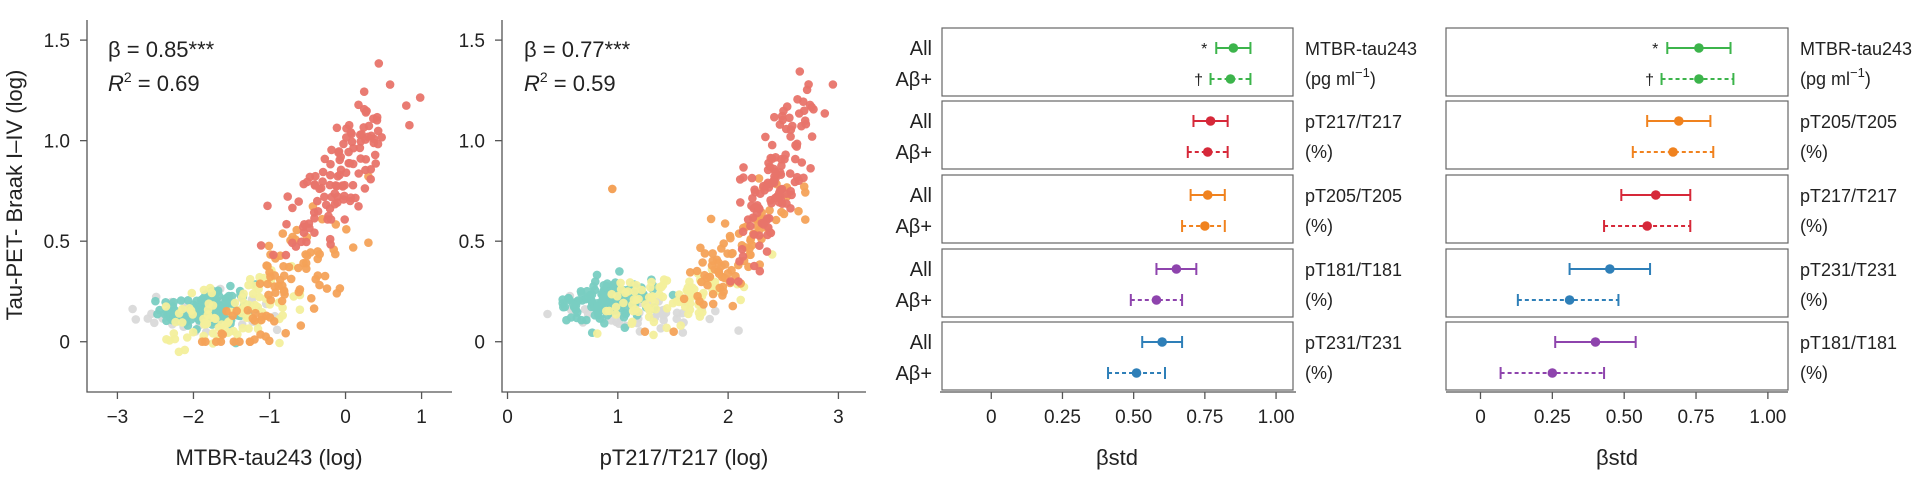 This screenshot has width=1920, height=489. What do you see at coordinates (269, 206) in the screenshot?
I see `axis-frame` at bounding box center [269, 206].